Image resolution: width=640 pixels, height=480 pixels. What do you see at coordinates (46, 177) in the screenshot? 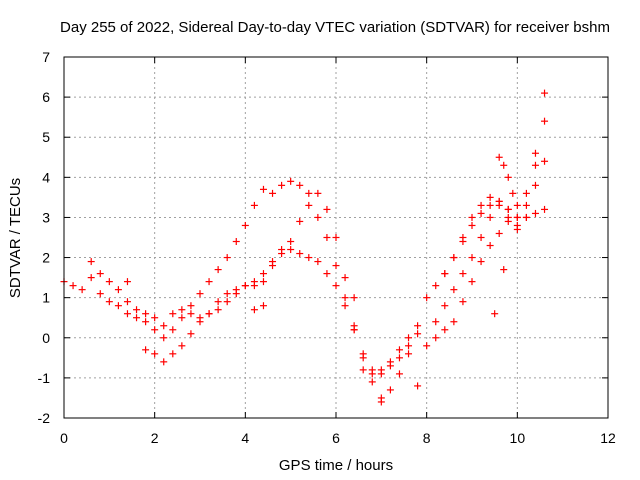
I see `y-tick-label: 4` at bounding box center [46, 177].